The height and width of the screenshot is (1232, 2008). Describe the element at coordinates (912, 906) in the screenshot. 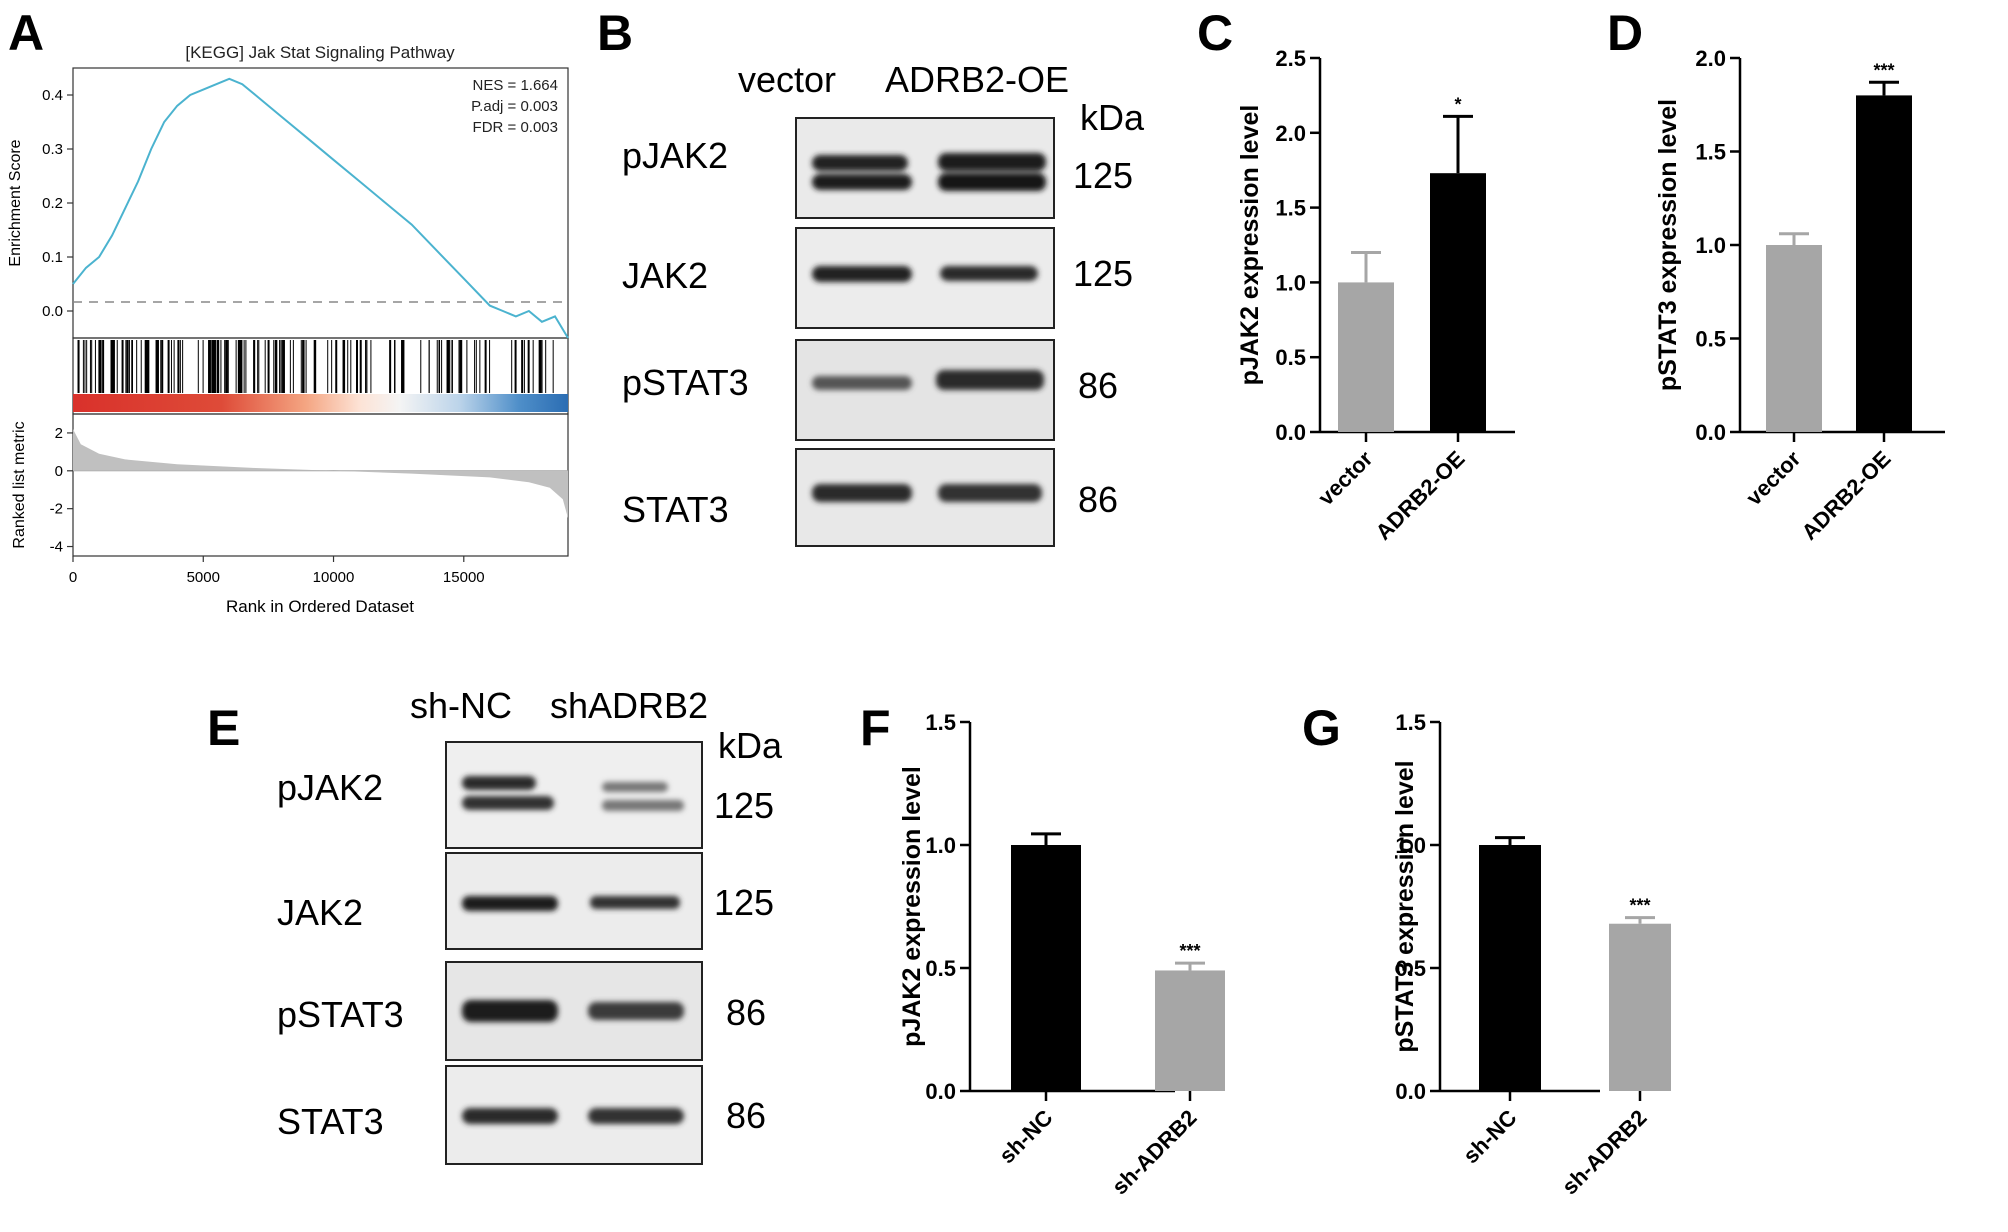

I see `bar-f-ylabel: pJAK2 expression level` at that location.